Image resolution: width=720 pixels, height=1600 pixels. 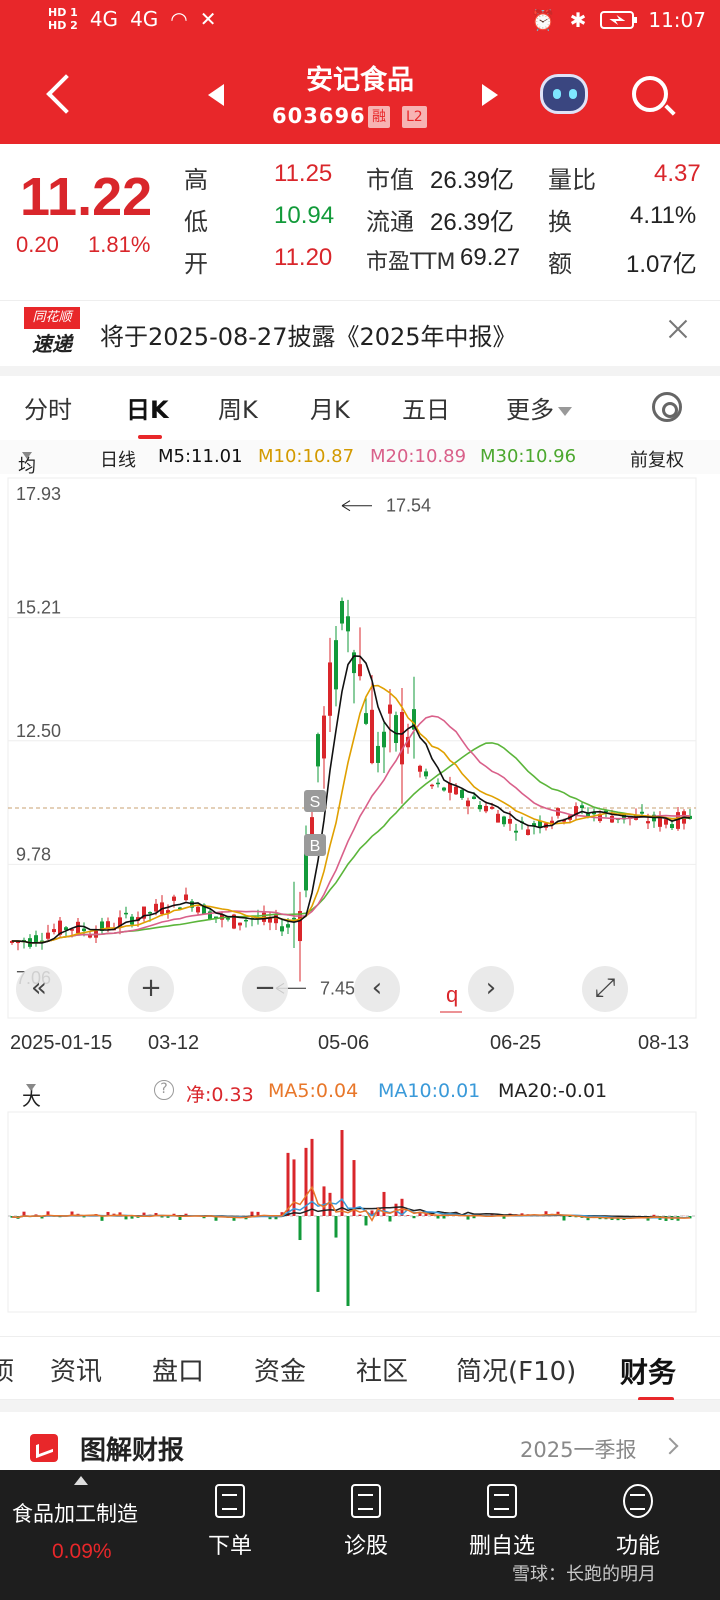 What do you see at coordinates (238, 410) in the screenshot?
I see `tab-weekly-k: 周K` at bounding box center [238, 410].